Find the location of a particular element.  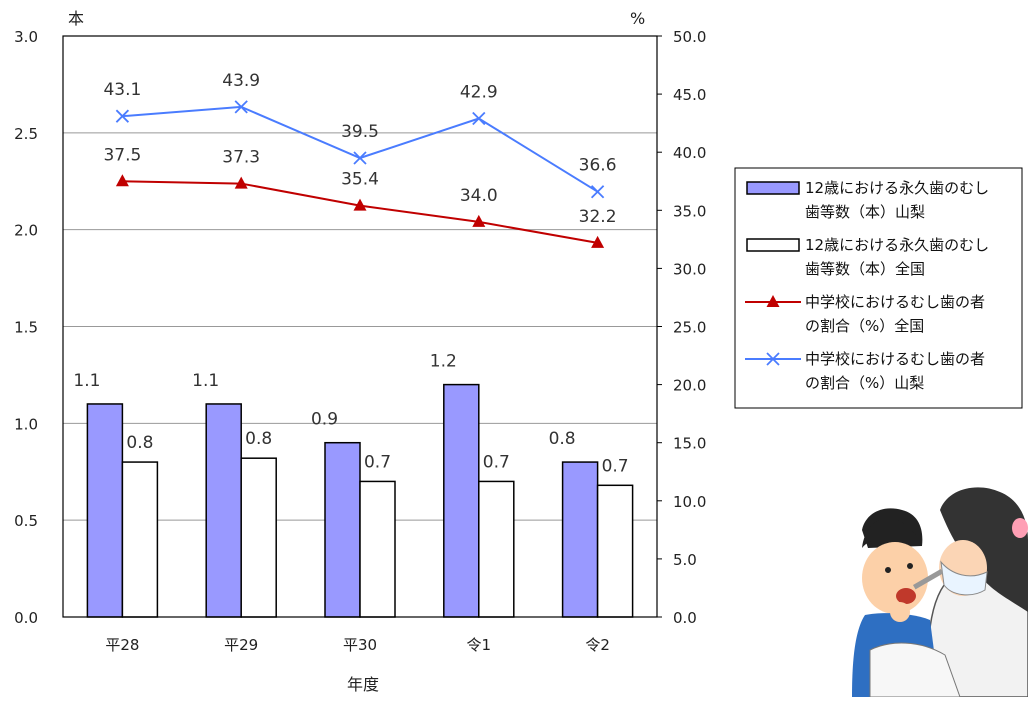

y-right-tick-label: 15.0 is located at coordinates (689, 444).